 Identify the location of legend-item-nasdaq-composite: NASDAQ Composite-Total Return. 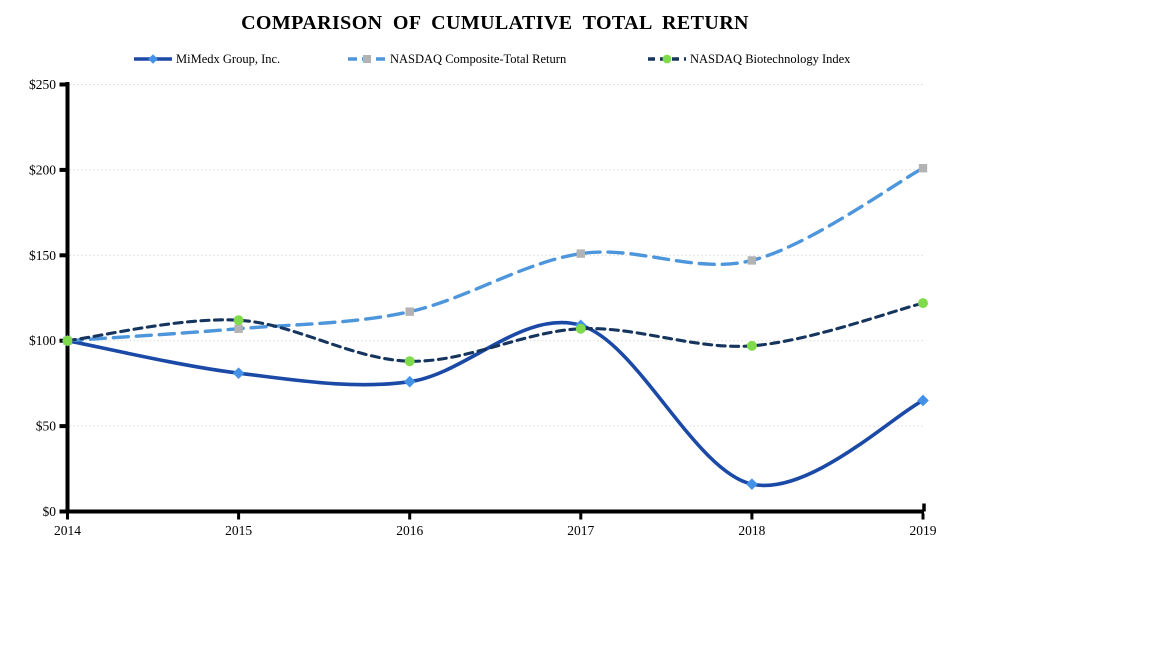
(456, 59).